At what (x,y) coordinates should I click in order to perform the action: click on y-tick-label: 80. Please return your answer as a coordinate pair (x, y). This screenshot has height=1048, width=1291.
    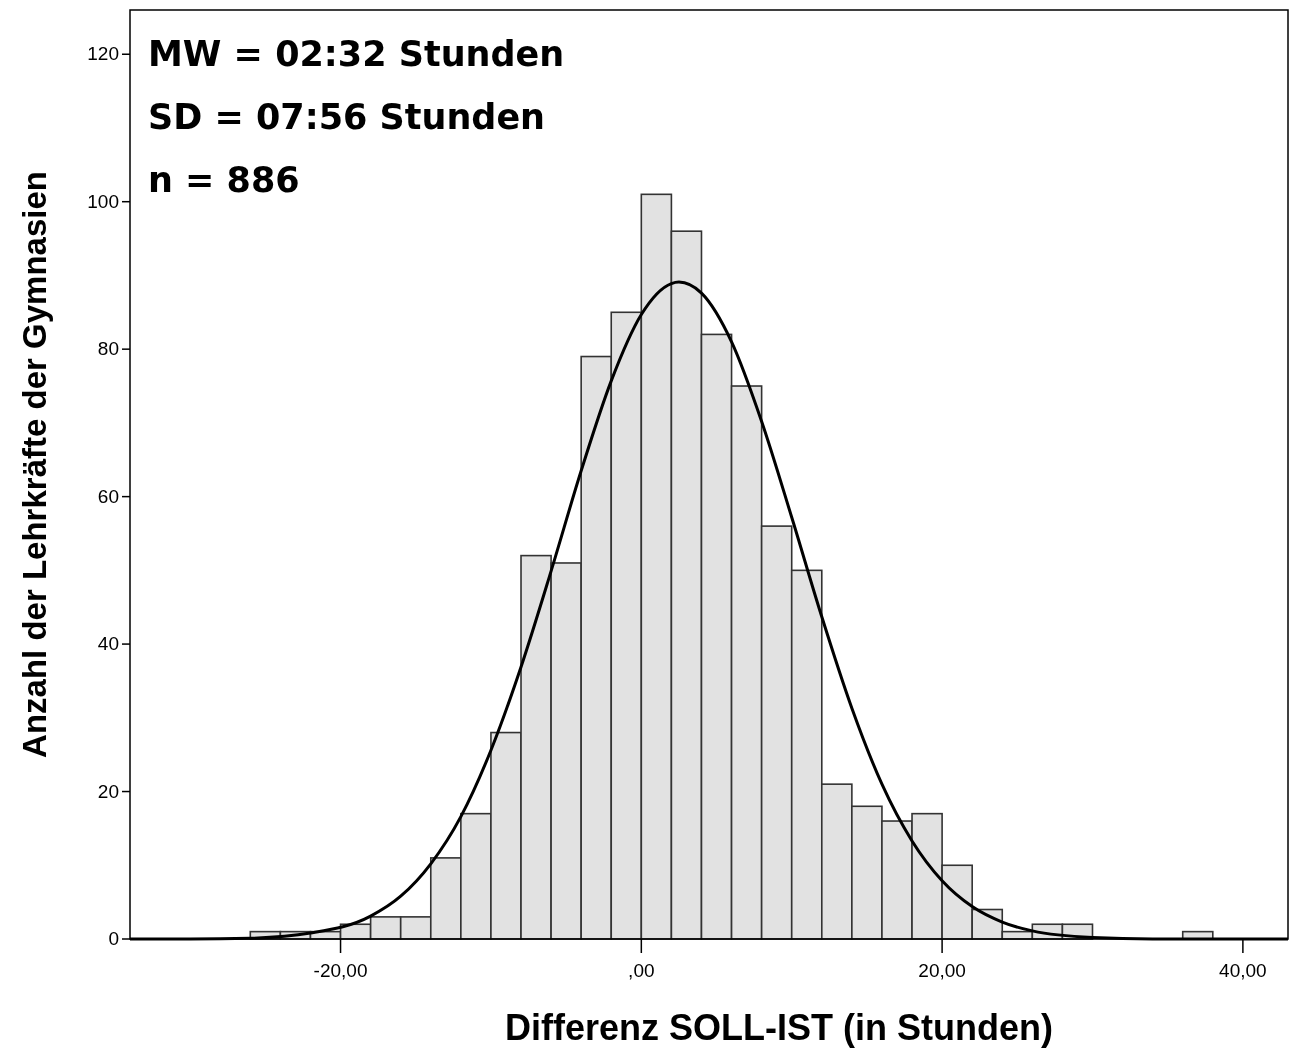
    Looking at the image, I should click on (108, 349).